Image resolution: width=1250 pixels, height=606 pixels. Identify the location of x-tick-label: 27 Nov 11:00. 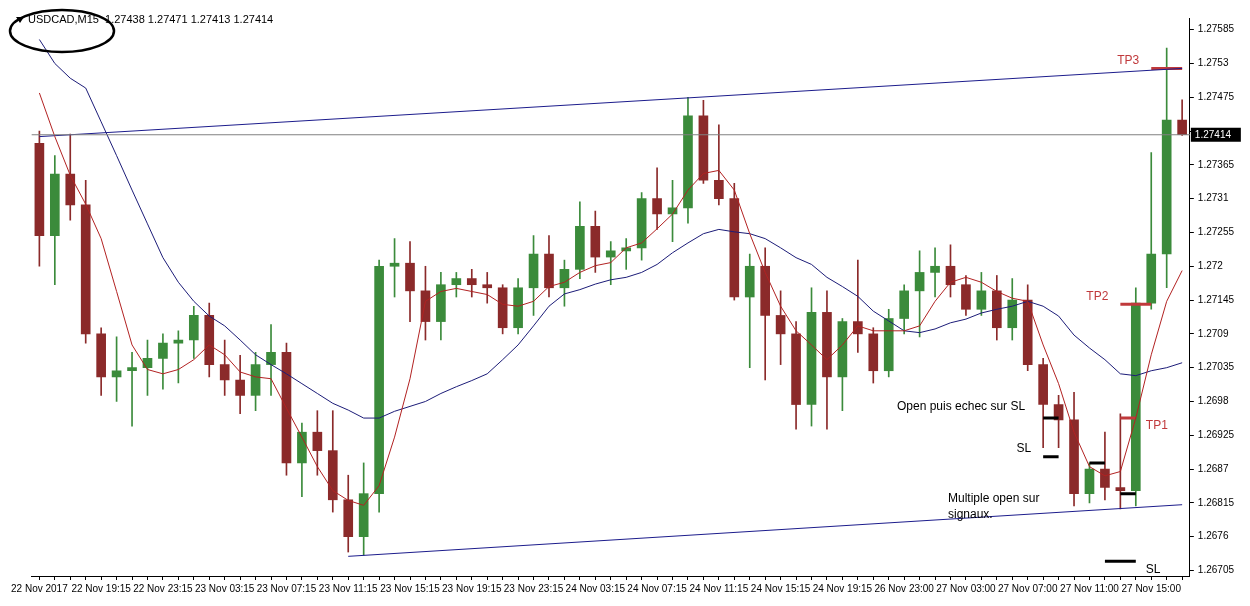
(1090, 588).